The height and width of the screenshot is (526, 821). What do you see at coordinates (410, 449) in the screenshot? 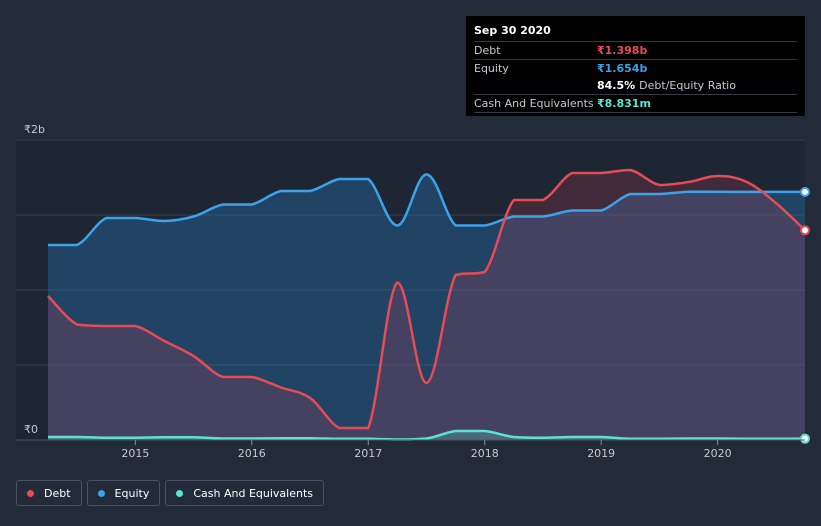
I see `x-axis: 2015 2016 2017 2018 2019 2020` at bounding box center [410, 449].